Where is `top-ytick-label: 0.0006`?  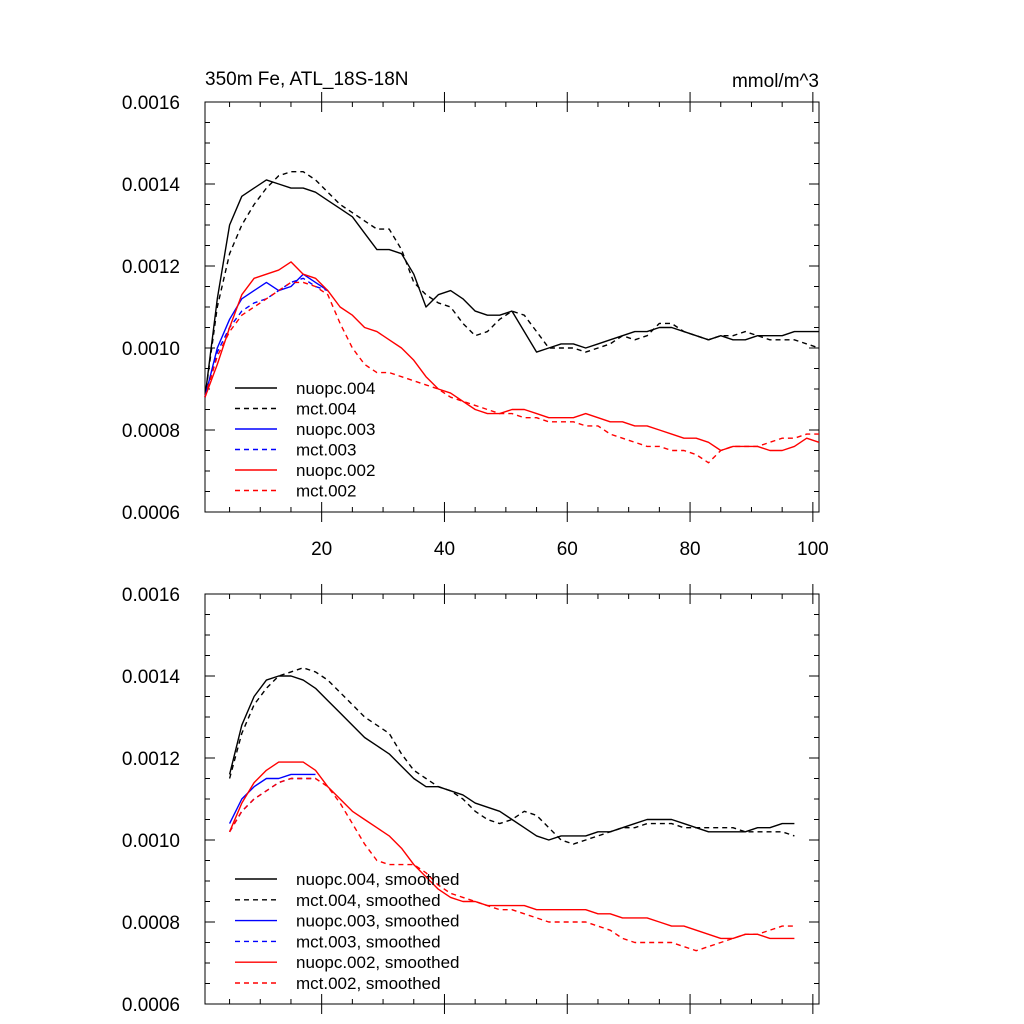
top-ytick-label: 0.0006 is located at coordinates (151, 513).